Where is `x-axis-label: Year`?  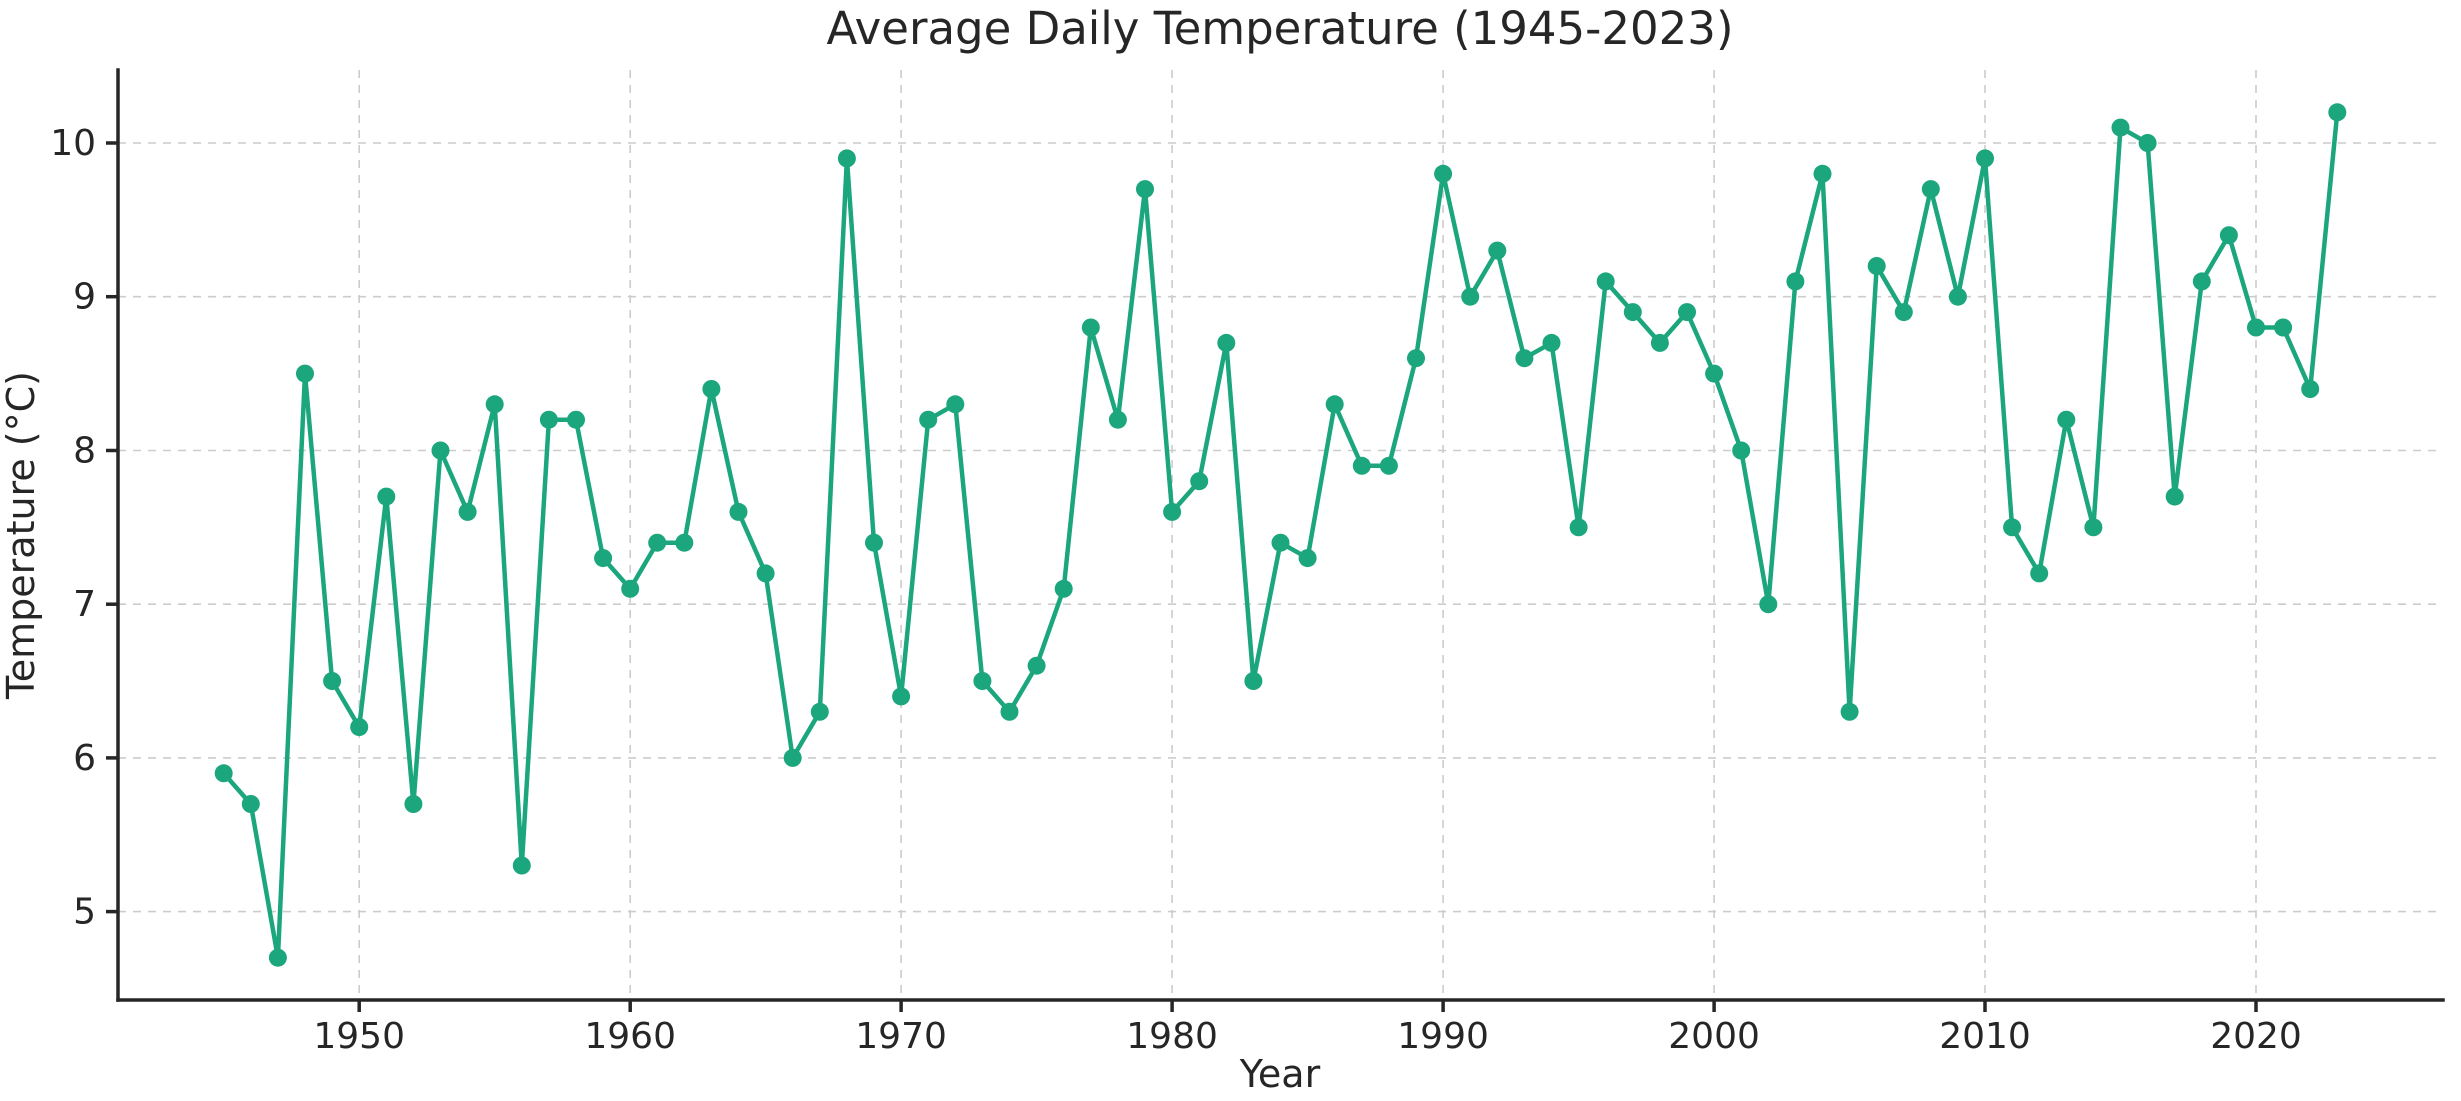
x-axis-label: Year is located at coordinates (1280, 1074).